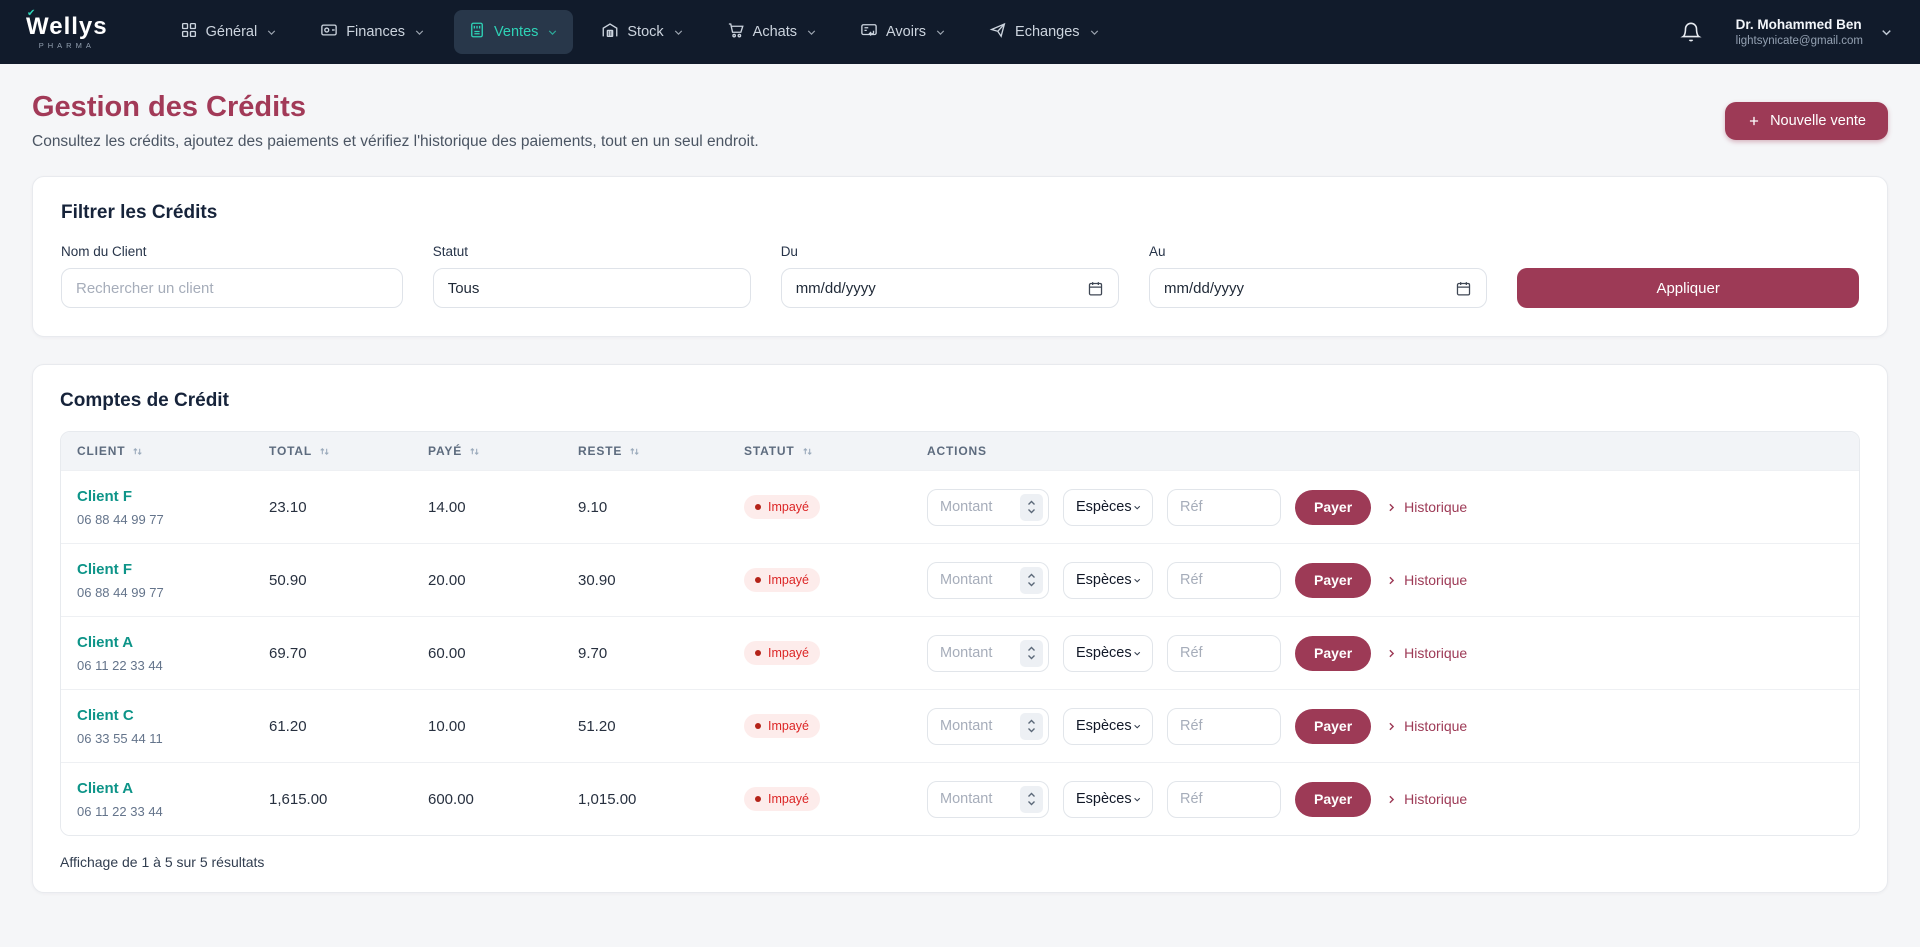 Image resolution: width=1920 pixels, height=947 pixels. I want to click on user-email: lightsynicate@gmail.com, so click(1799, 41).